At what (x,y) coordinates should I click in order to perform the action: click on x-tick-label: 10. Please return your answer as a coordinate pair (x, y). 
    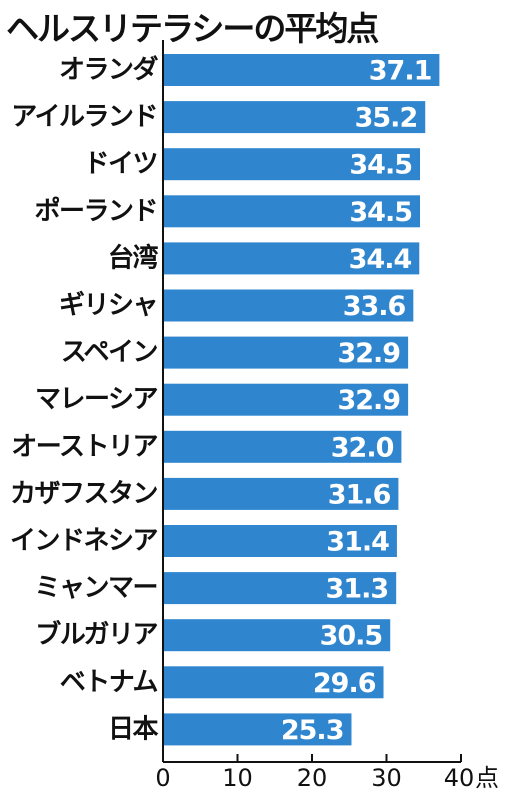
    Looking at the image, I should click on (237, 778).